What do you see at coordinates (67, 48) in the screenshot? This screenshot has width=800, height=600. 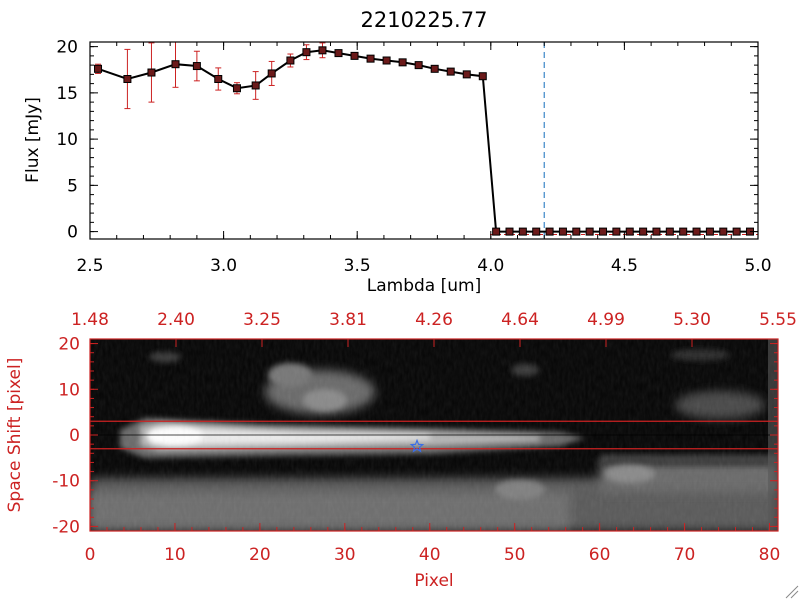 I see `y-tick-label: 20` at bounding box center [67, 48].